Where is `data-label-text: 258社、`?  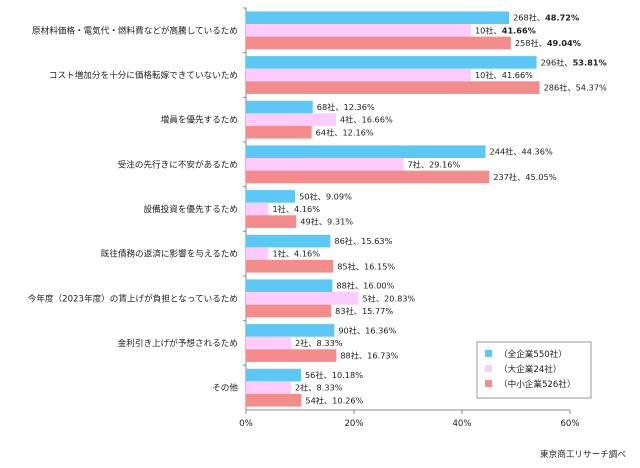
data-label-text: 258社、 is located at coordinates (531, 43).